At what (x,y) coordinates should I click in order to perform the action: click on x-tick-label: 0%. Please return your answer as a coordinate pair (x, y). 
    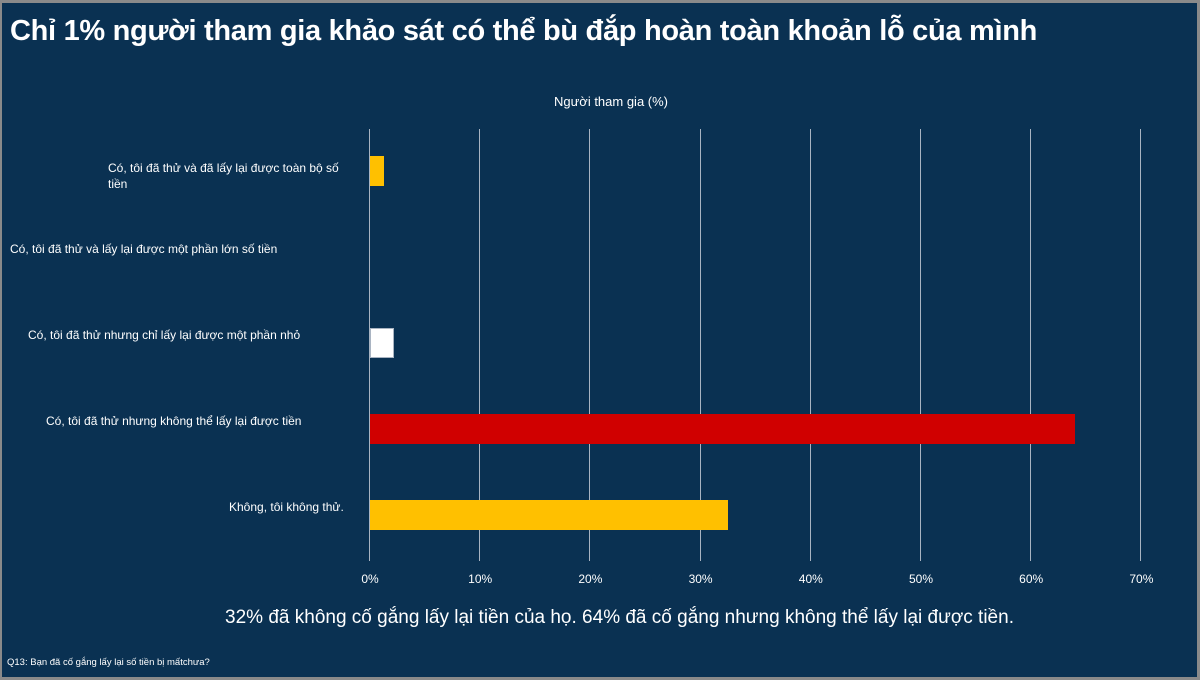
    Looking at the image, I should click on (370, 579).